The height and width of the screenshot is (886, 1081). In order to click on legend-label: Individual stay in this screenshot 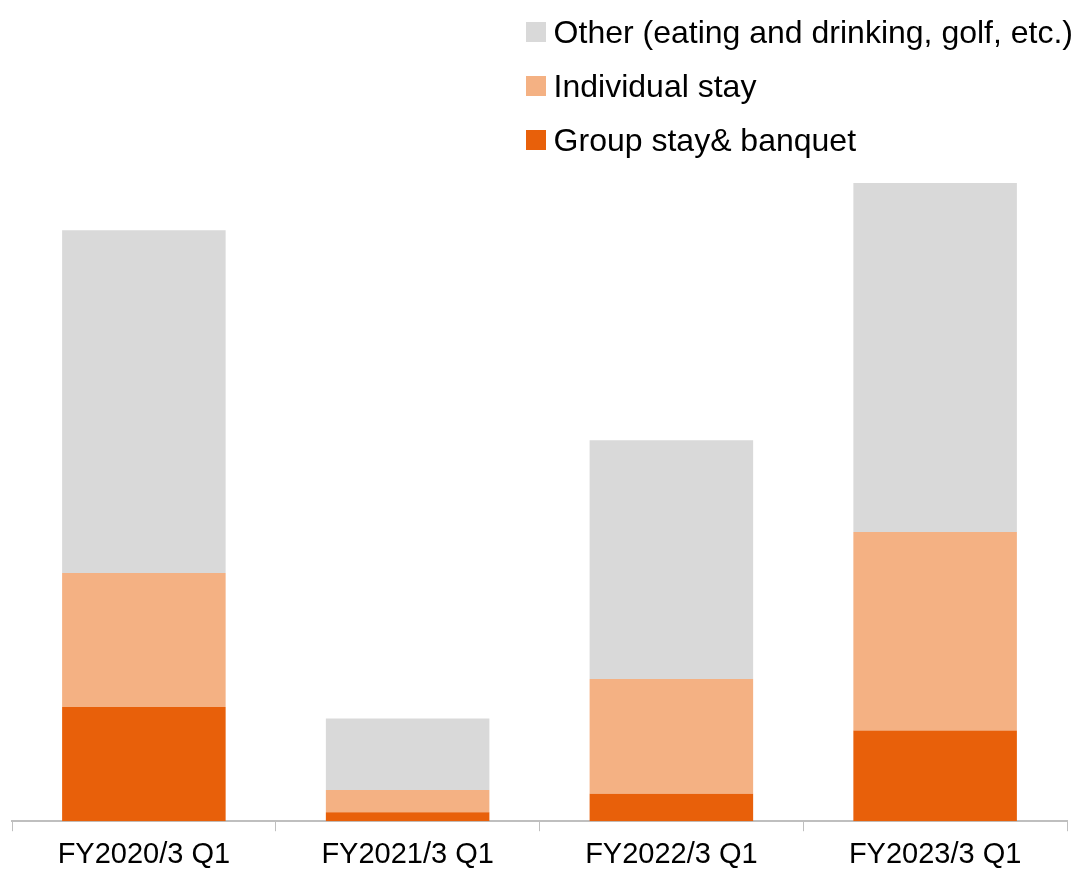, I will do `click(655, 86)`.